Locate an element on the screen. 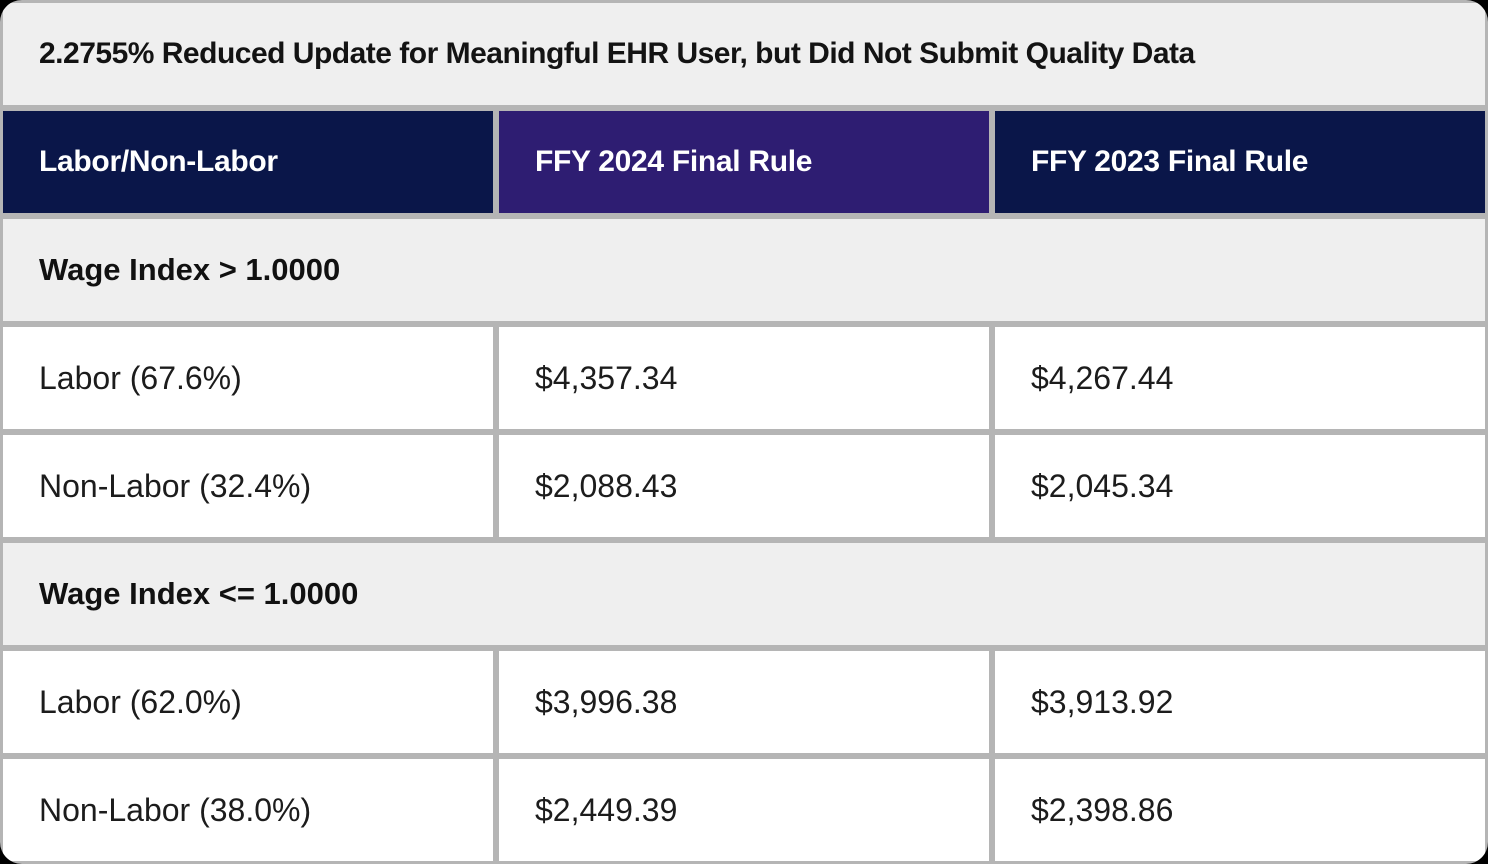 The width and height of the screenshot is (1488, 864). value-non-labor-gt-ffy2024: $2,088.43 is located at coordinates (744, 486).